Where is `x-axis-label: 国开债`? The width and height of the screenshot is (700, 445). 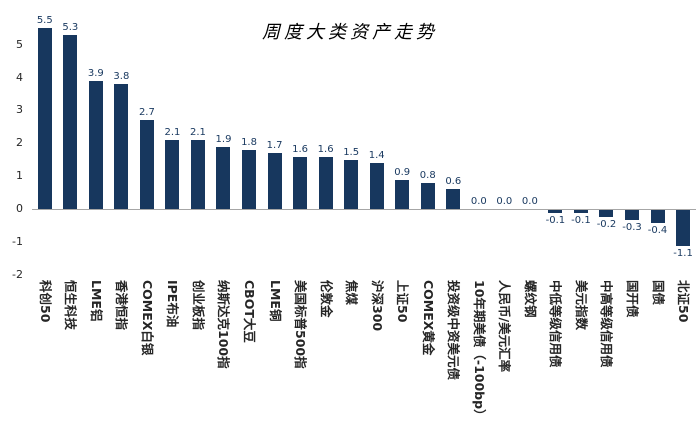
x-axis-label: 国开债 is located at coordinates (632, 299).